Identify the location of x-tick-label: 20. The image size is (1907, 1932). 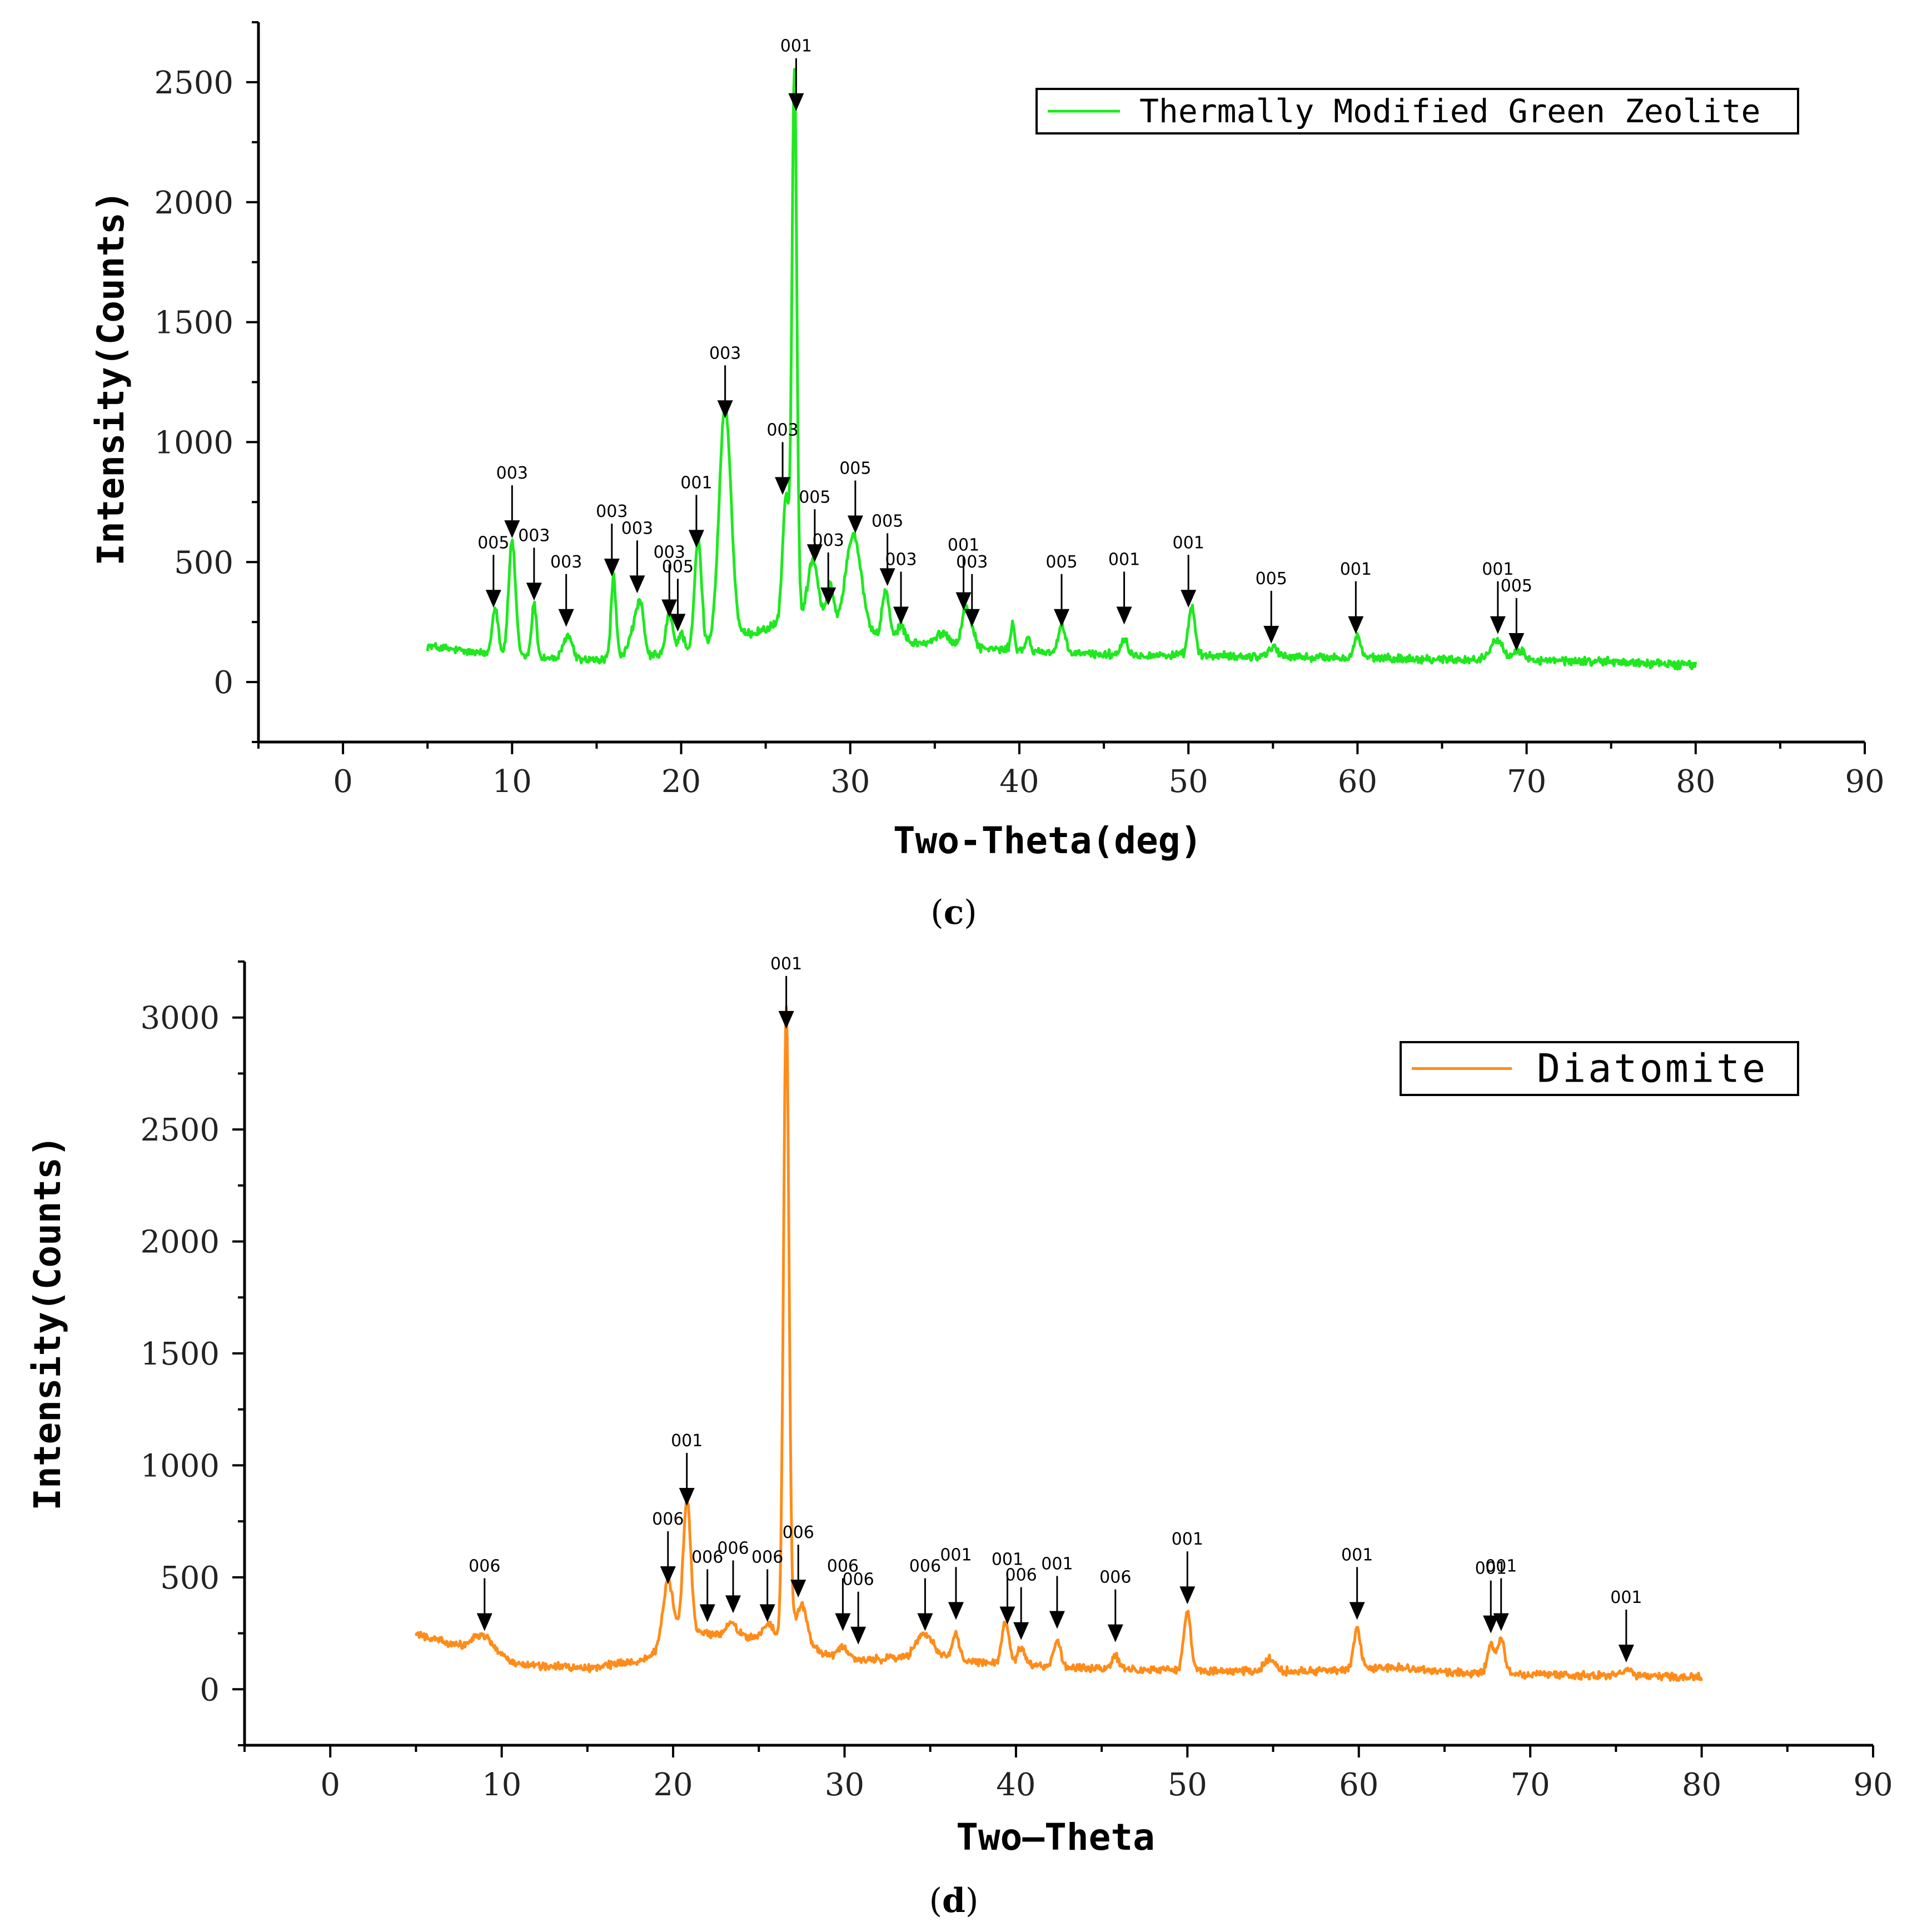
(673, 1785).